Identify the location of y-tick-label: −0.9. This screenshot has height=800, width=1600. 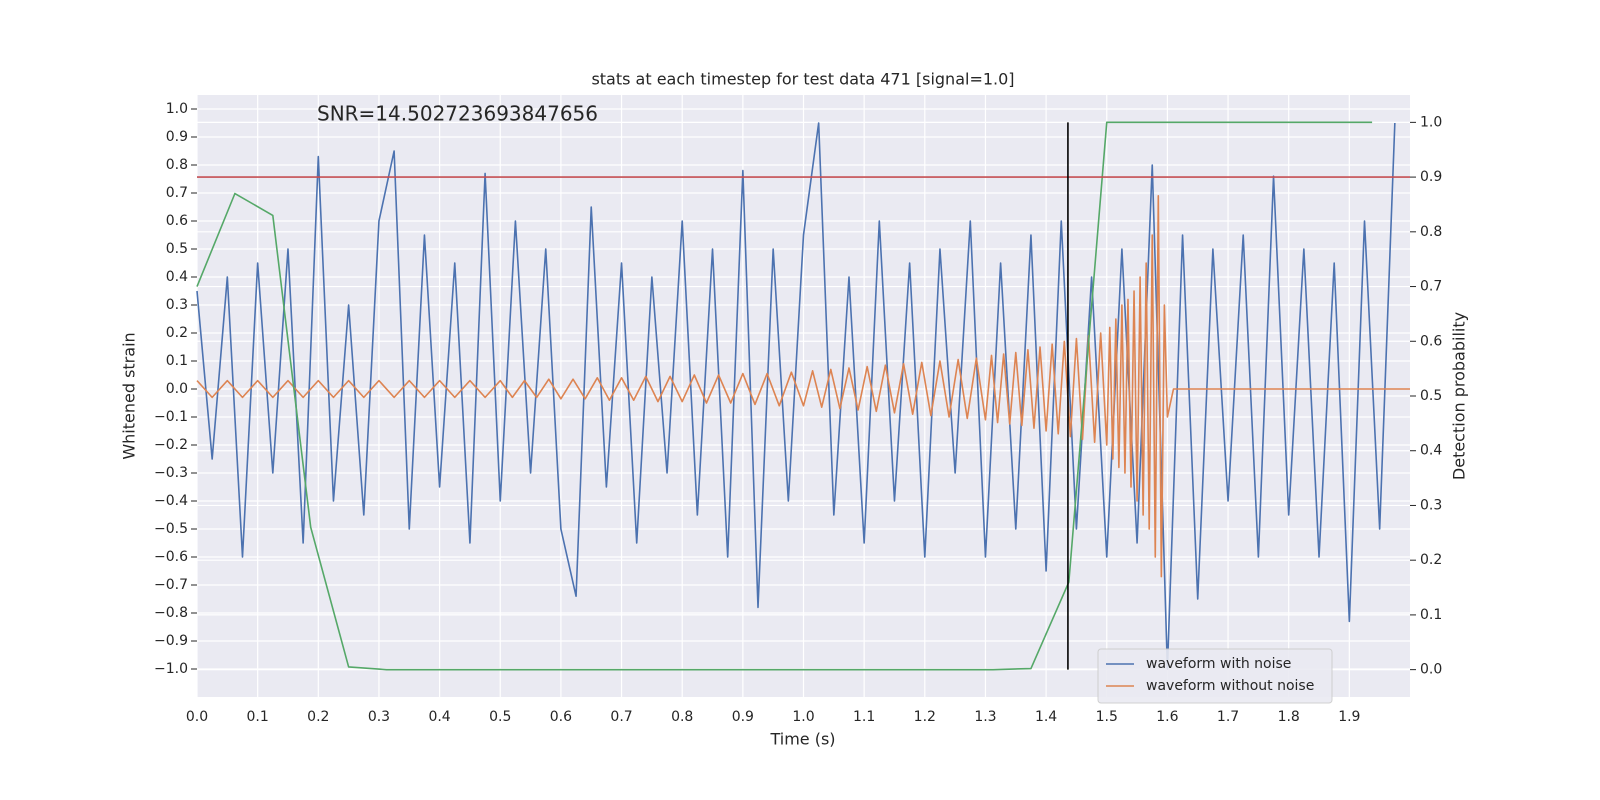
(171, 641).